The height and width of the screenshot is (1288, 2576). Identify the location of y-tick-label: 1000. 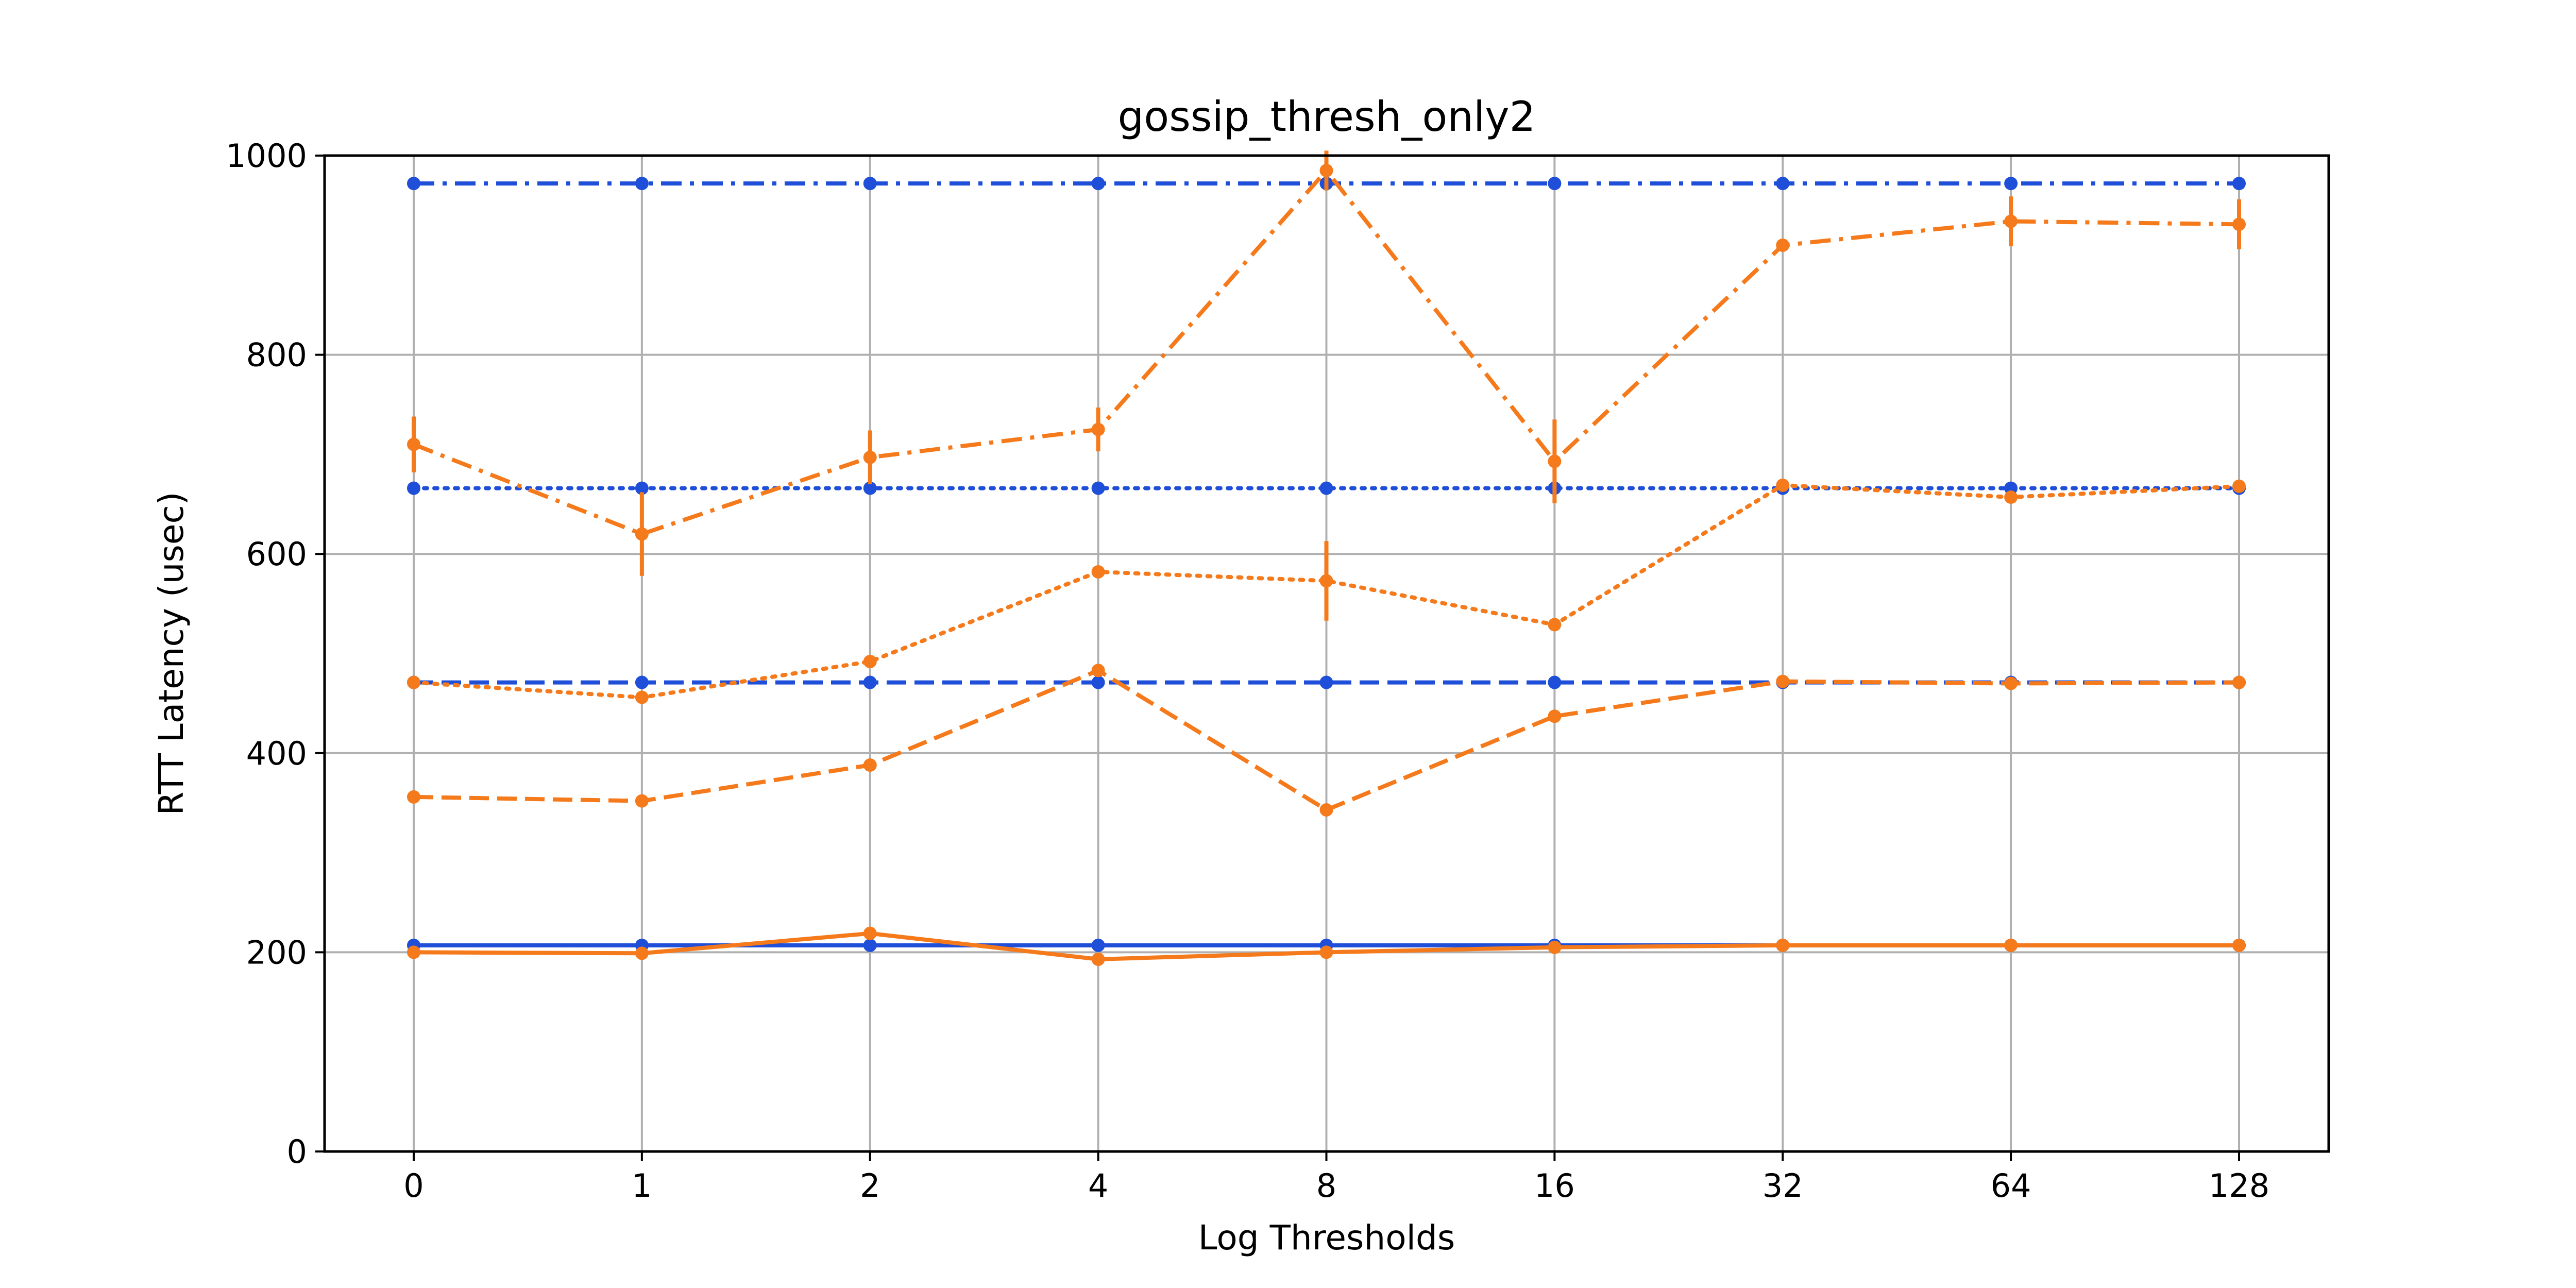
(266, 156).